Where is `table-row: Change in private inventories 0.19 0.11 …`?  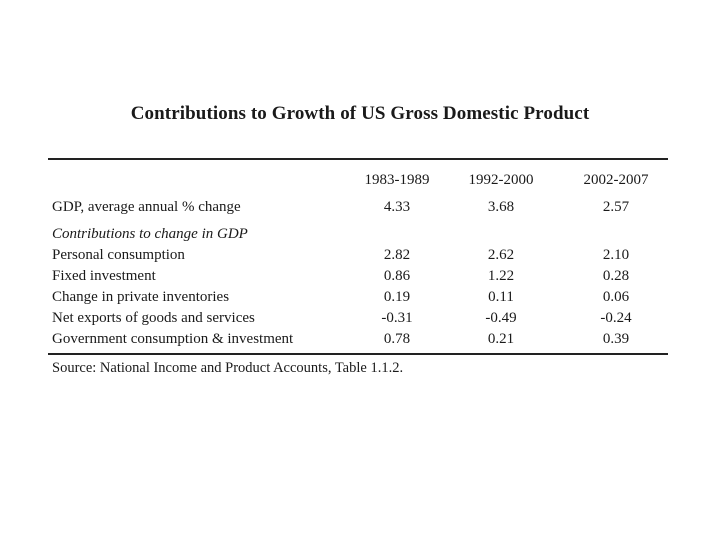
table-row: Change in private inventories 0.19 0.11 … is located at coordinates (360, 297).